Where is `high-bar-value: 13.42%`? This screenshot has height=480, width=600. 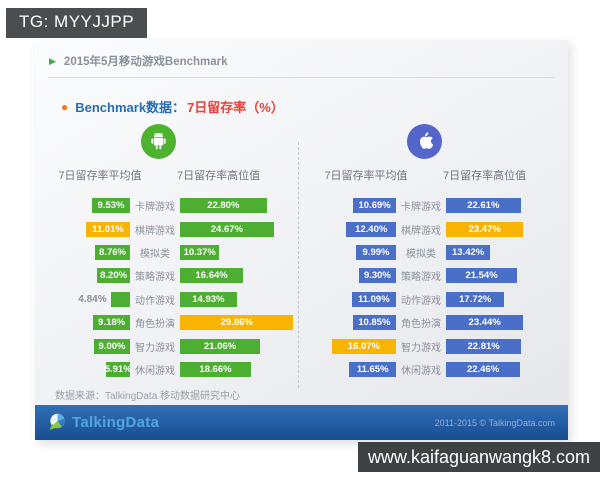
high-bar-value: 13.42% is located at coordinates (468, 252).